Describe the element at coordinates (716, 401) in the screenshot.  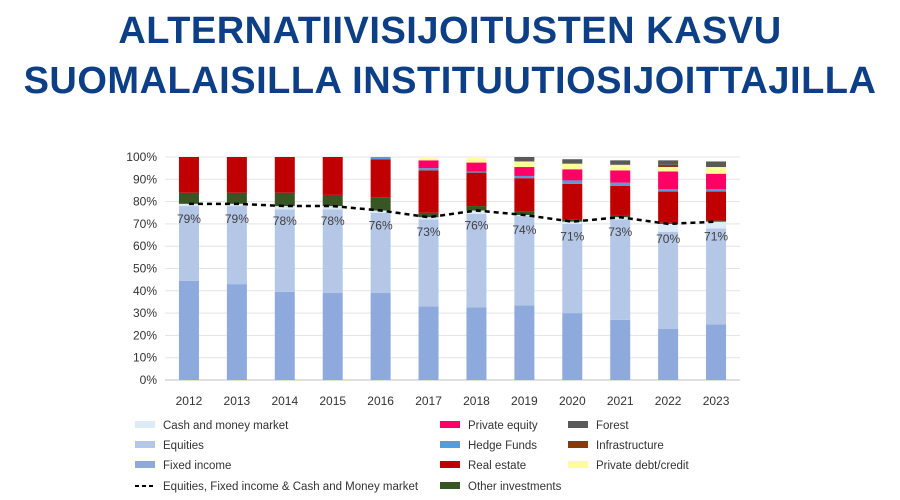
I see `x-tick-label: 2023` at that location.